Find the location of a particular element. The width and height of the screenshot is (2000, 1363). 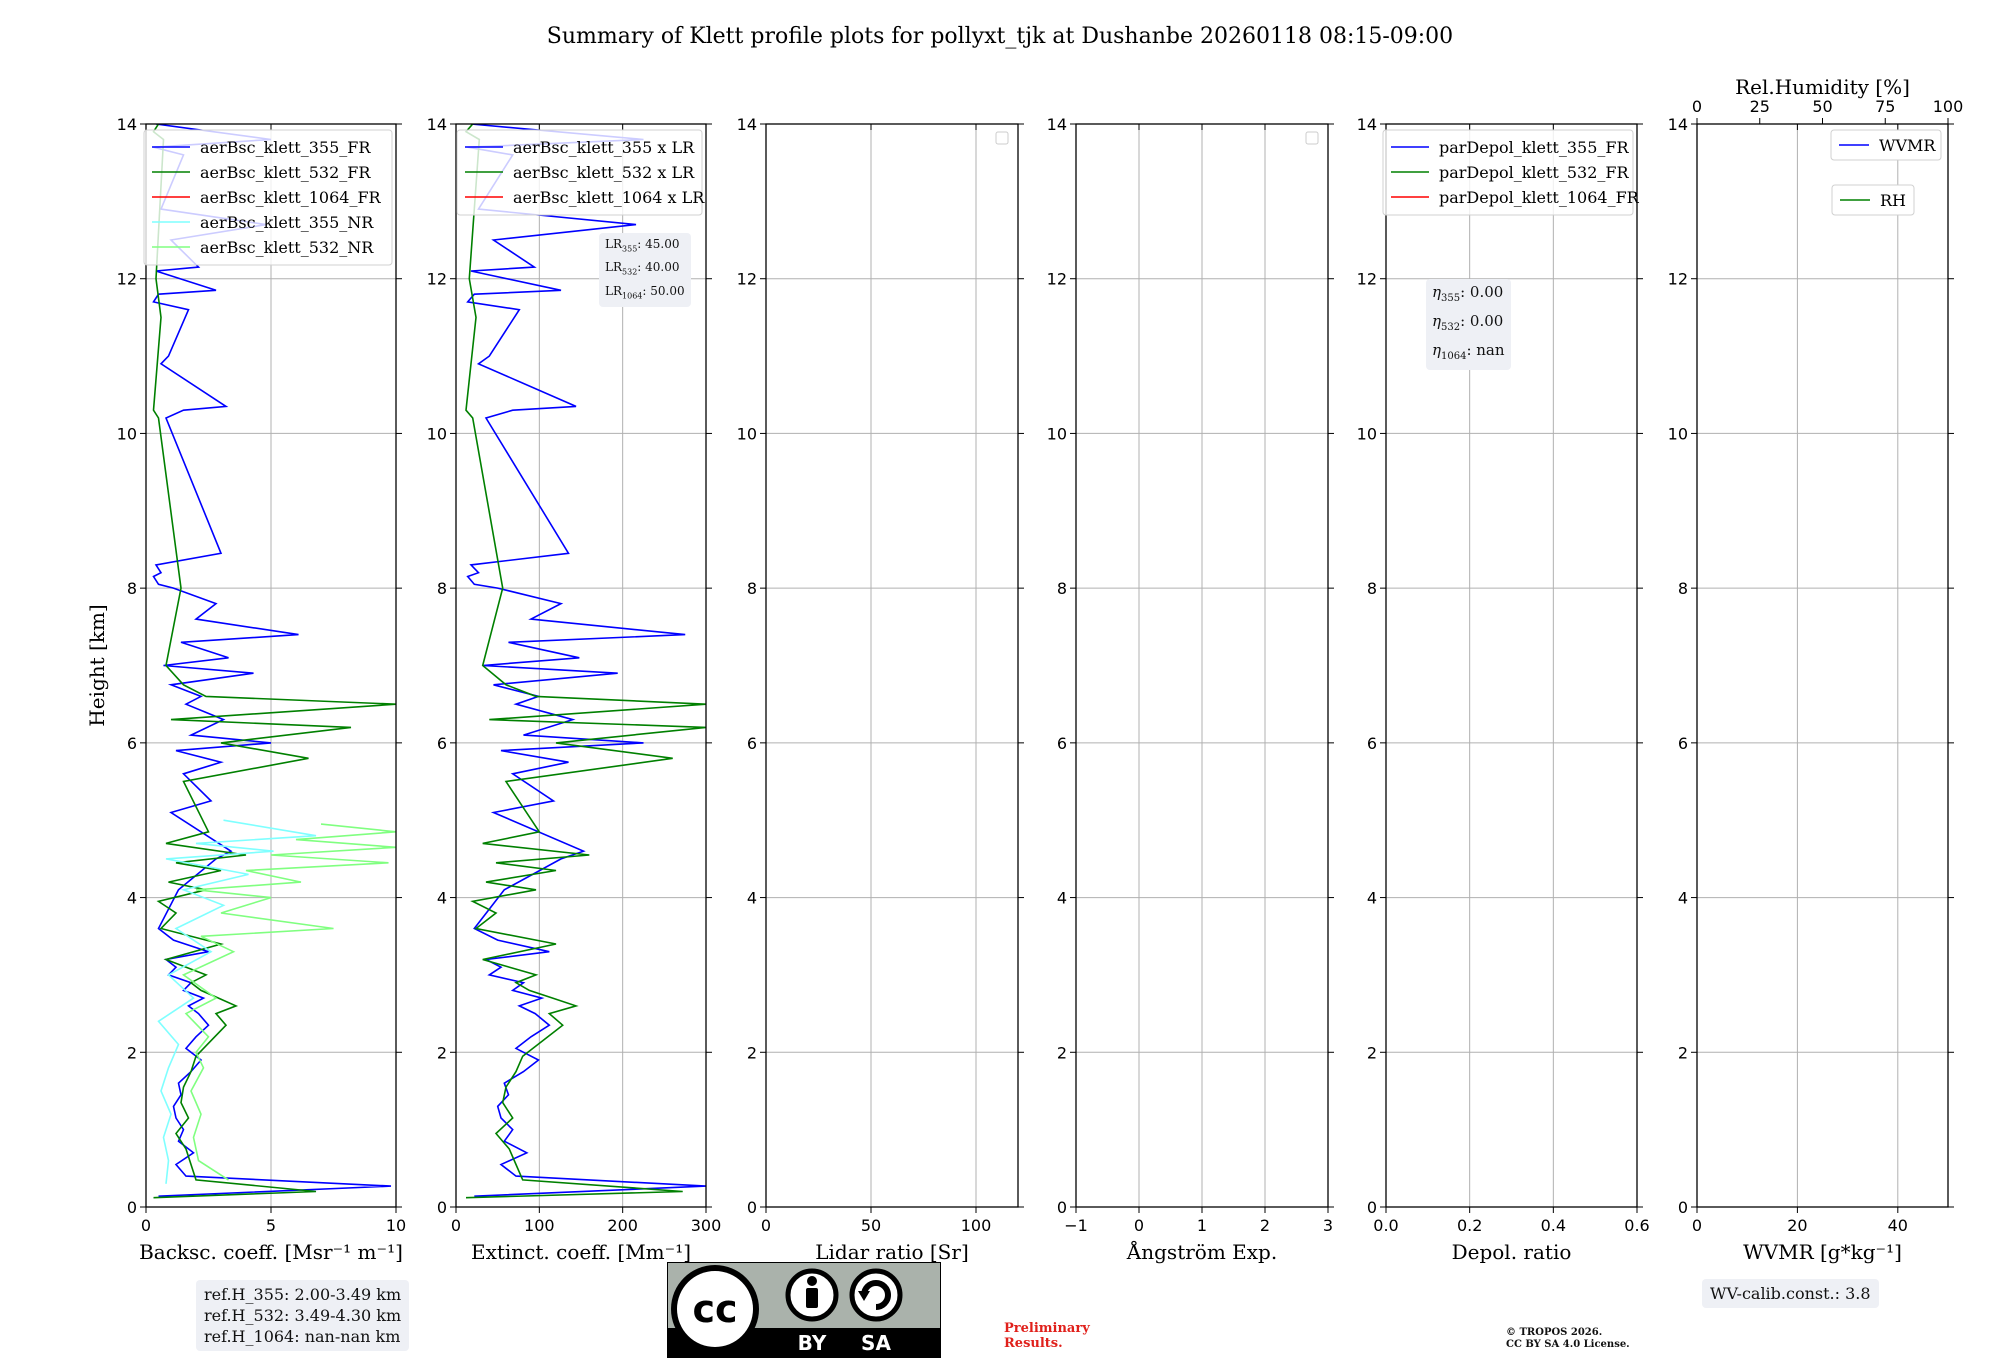

copyright-line-1: © TROPOS 2026. is located at coordinates (1554, 1332).